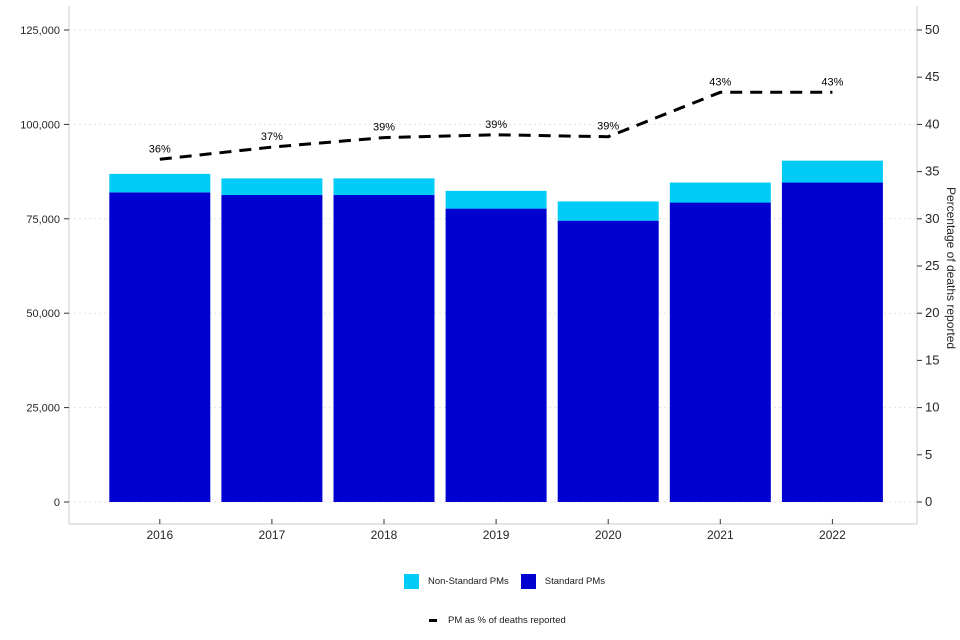 The image size is (960, 640). Describe the element at coordinates (608, 361) in the screenshot. I see `bar-standard-2020` at that location.